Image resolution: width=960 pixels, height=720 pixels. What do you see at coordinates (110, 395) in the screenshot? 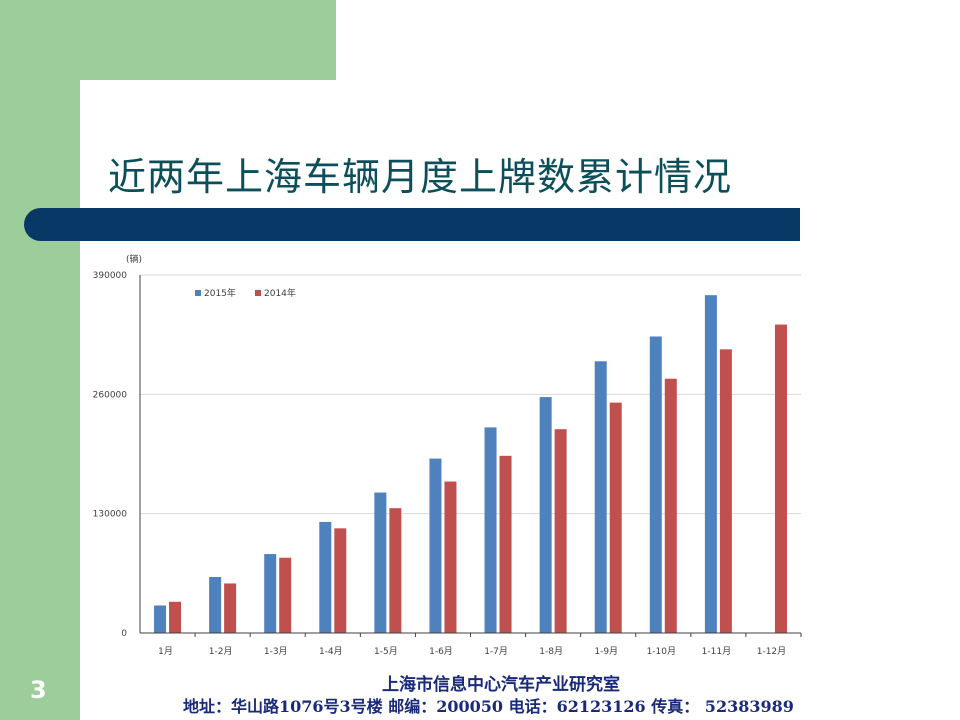
I see `y-tick-label: 260000` at bounding box center [110, 395].